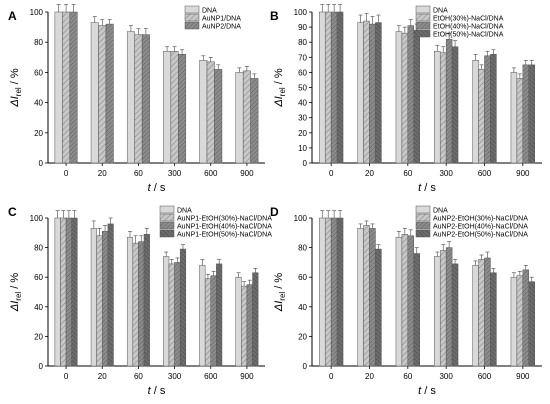 This screenshot has width=550, height=404. I want to click on y-tick-label: 30, so click(302, 118).